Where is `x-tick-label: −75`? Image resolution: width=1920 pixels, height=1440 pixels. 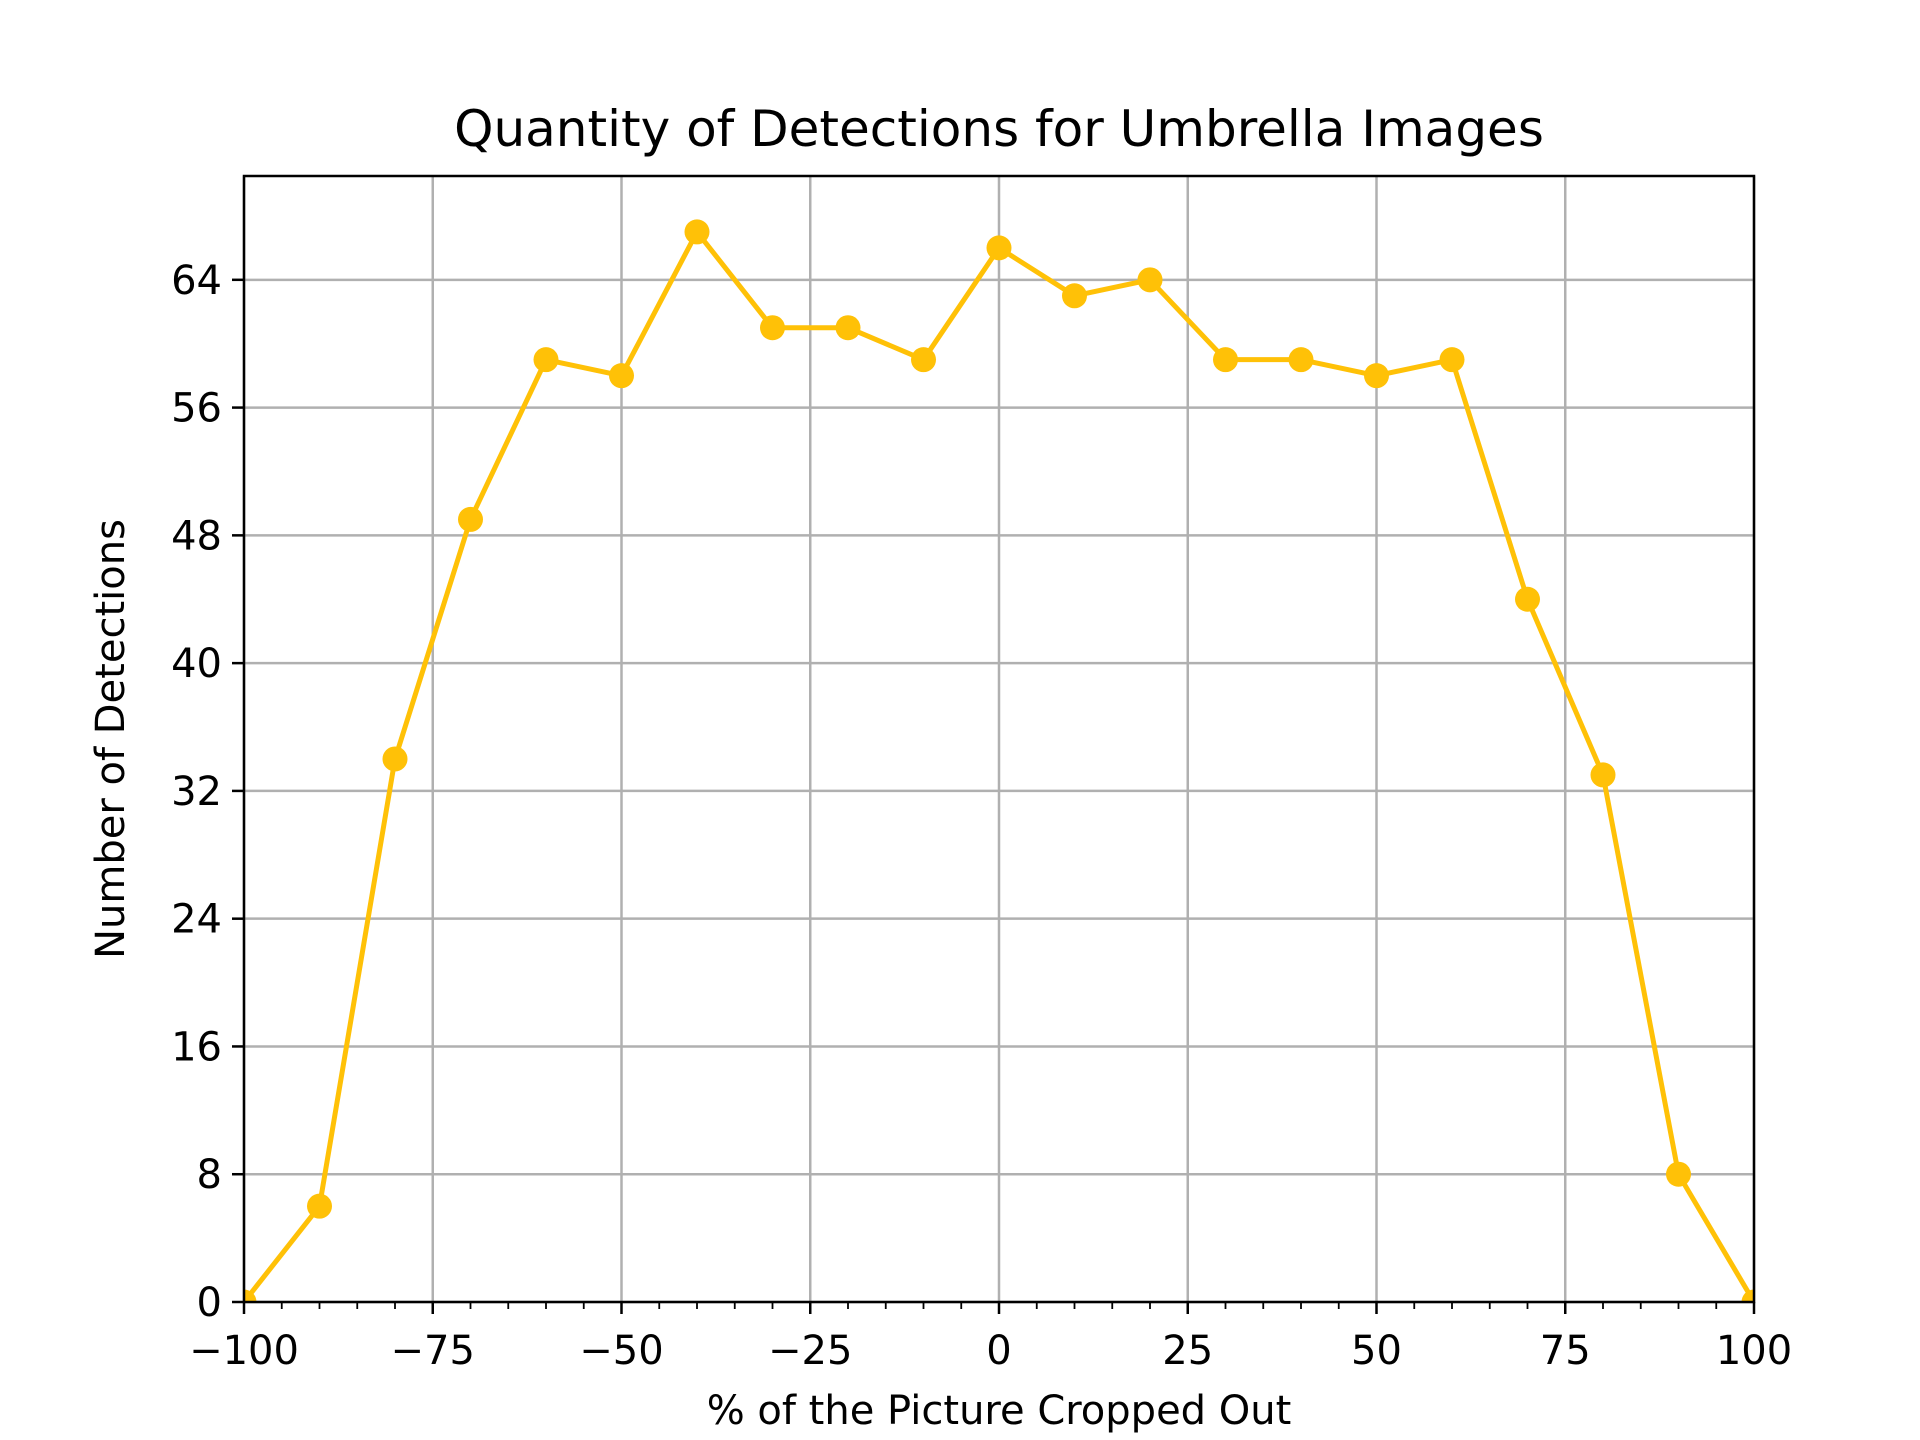 x-tick-label: −75 is located at coordinates (433, 1351).